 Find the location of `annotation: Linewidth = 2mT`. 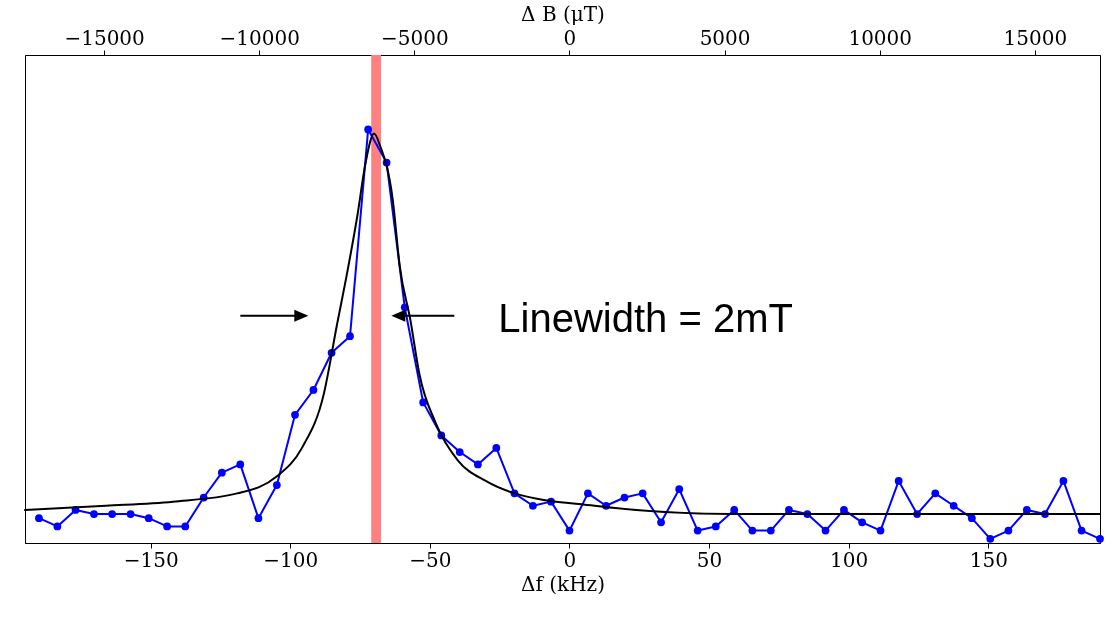

annotation: Linewidth = 2mT is located at coordinates (645, 317).